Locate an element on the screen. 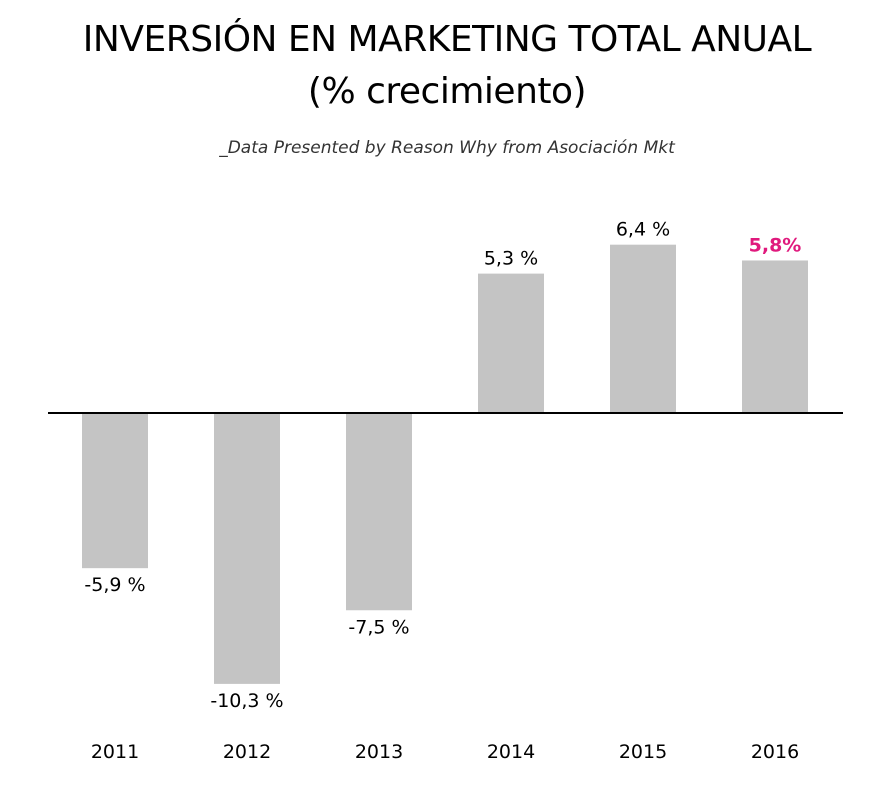 The width and height of the screenshot is (894, 789). data-label-2013: -7,5 % is located at coordinates (378, 627).